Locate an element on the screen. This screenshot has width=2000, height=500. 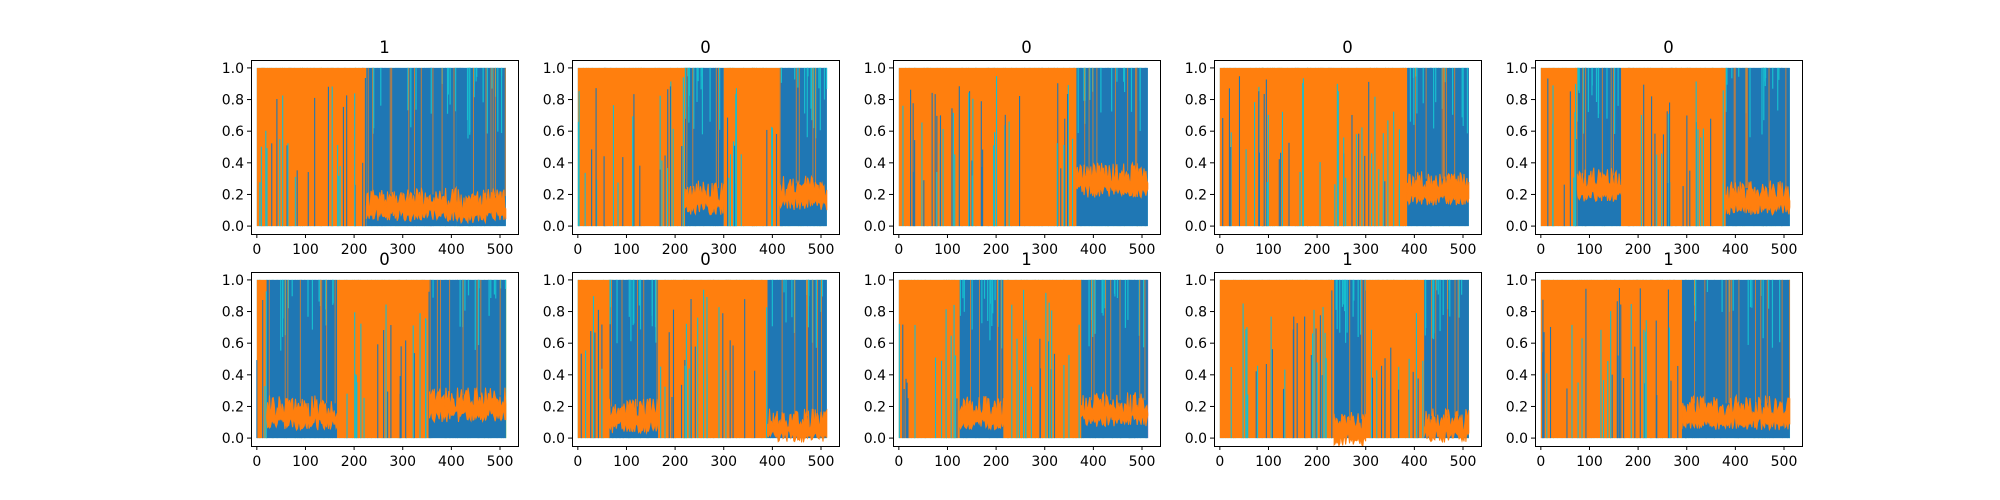
subplot-5: 0 100 200 300 400 500 0.0 0.2 0.4 0.6 0.8 1.0 0 is located at coordinates (1654, 148).